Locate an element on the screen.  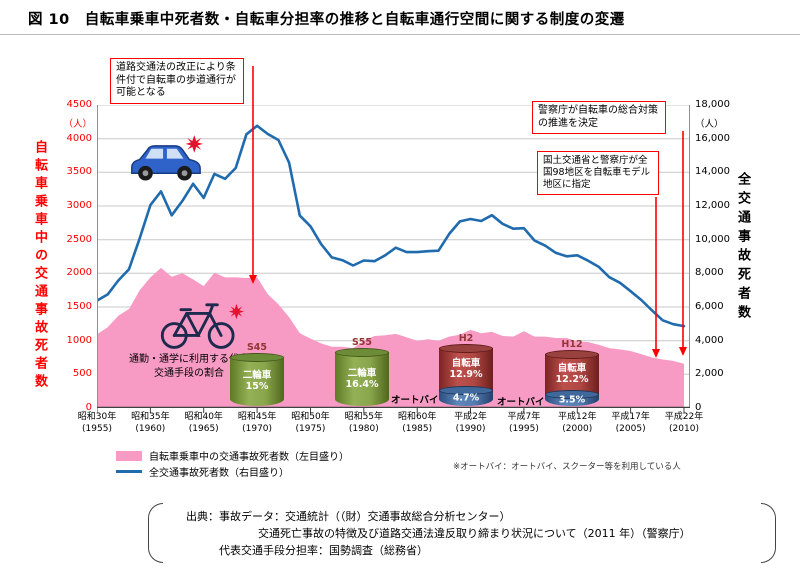
segment-value: 15% is located at coordinates (257, 387).